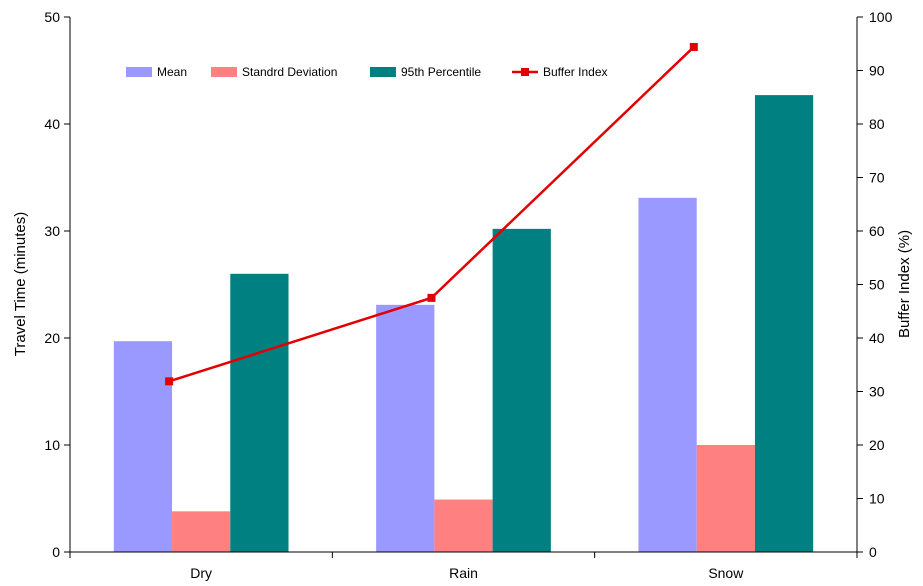 This screenshot has height=586, width=923. Describe the element at coordinates (693, 46) in the screenshot. I see `marker-buffer-index-snow` at that location.